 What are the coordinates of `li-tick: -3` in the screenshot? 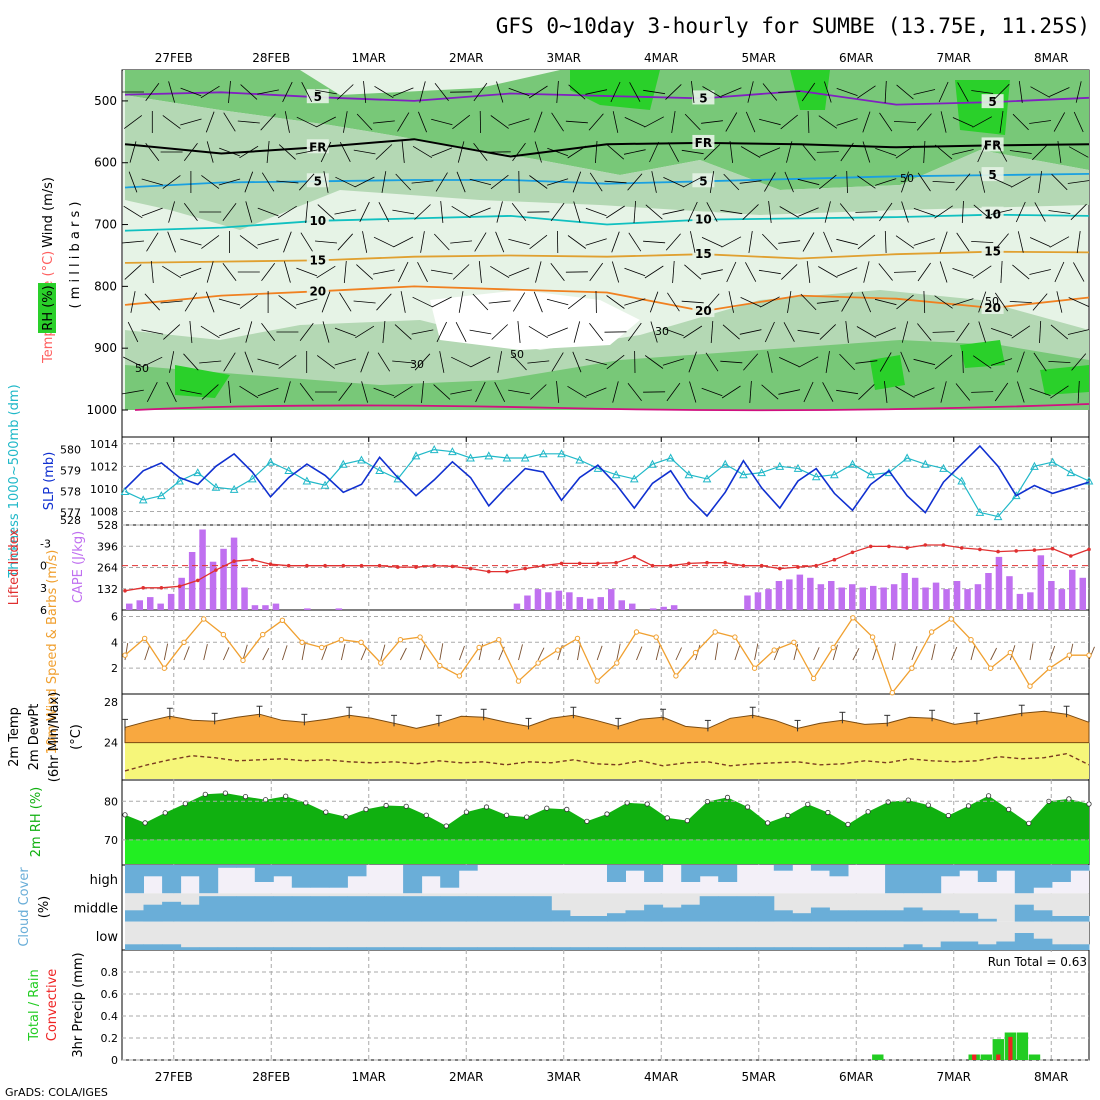 It's located at (45, 543).